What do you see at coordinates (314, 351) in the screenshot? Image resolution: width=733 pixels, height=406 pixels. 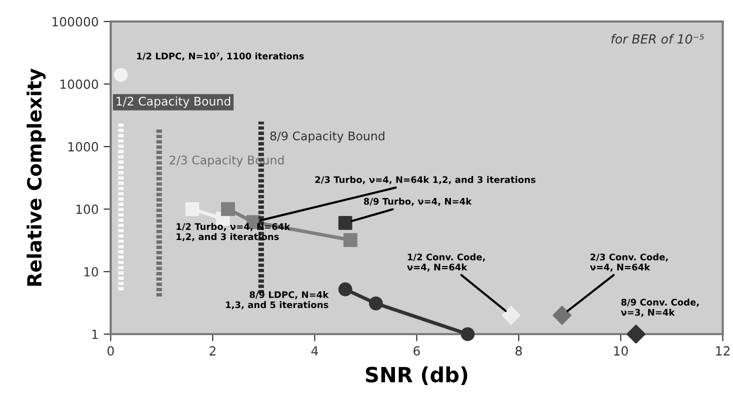 I see `x-tick-label: 4` at bounding box center [314, 351].